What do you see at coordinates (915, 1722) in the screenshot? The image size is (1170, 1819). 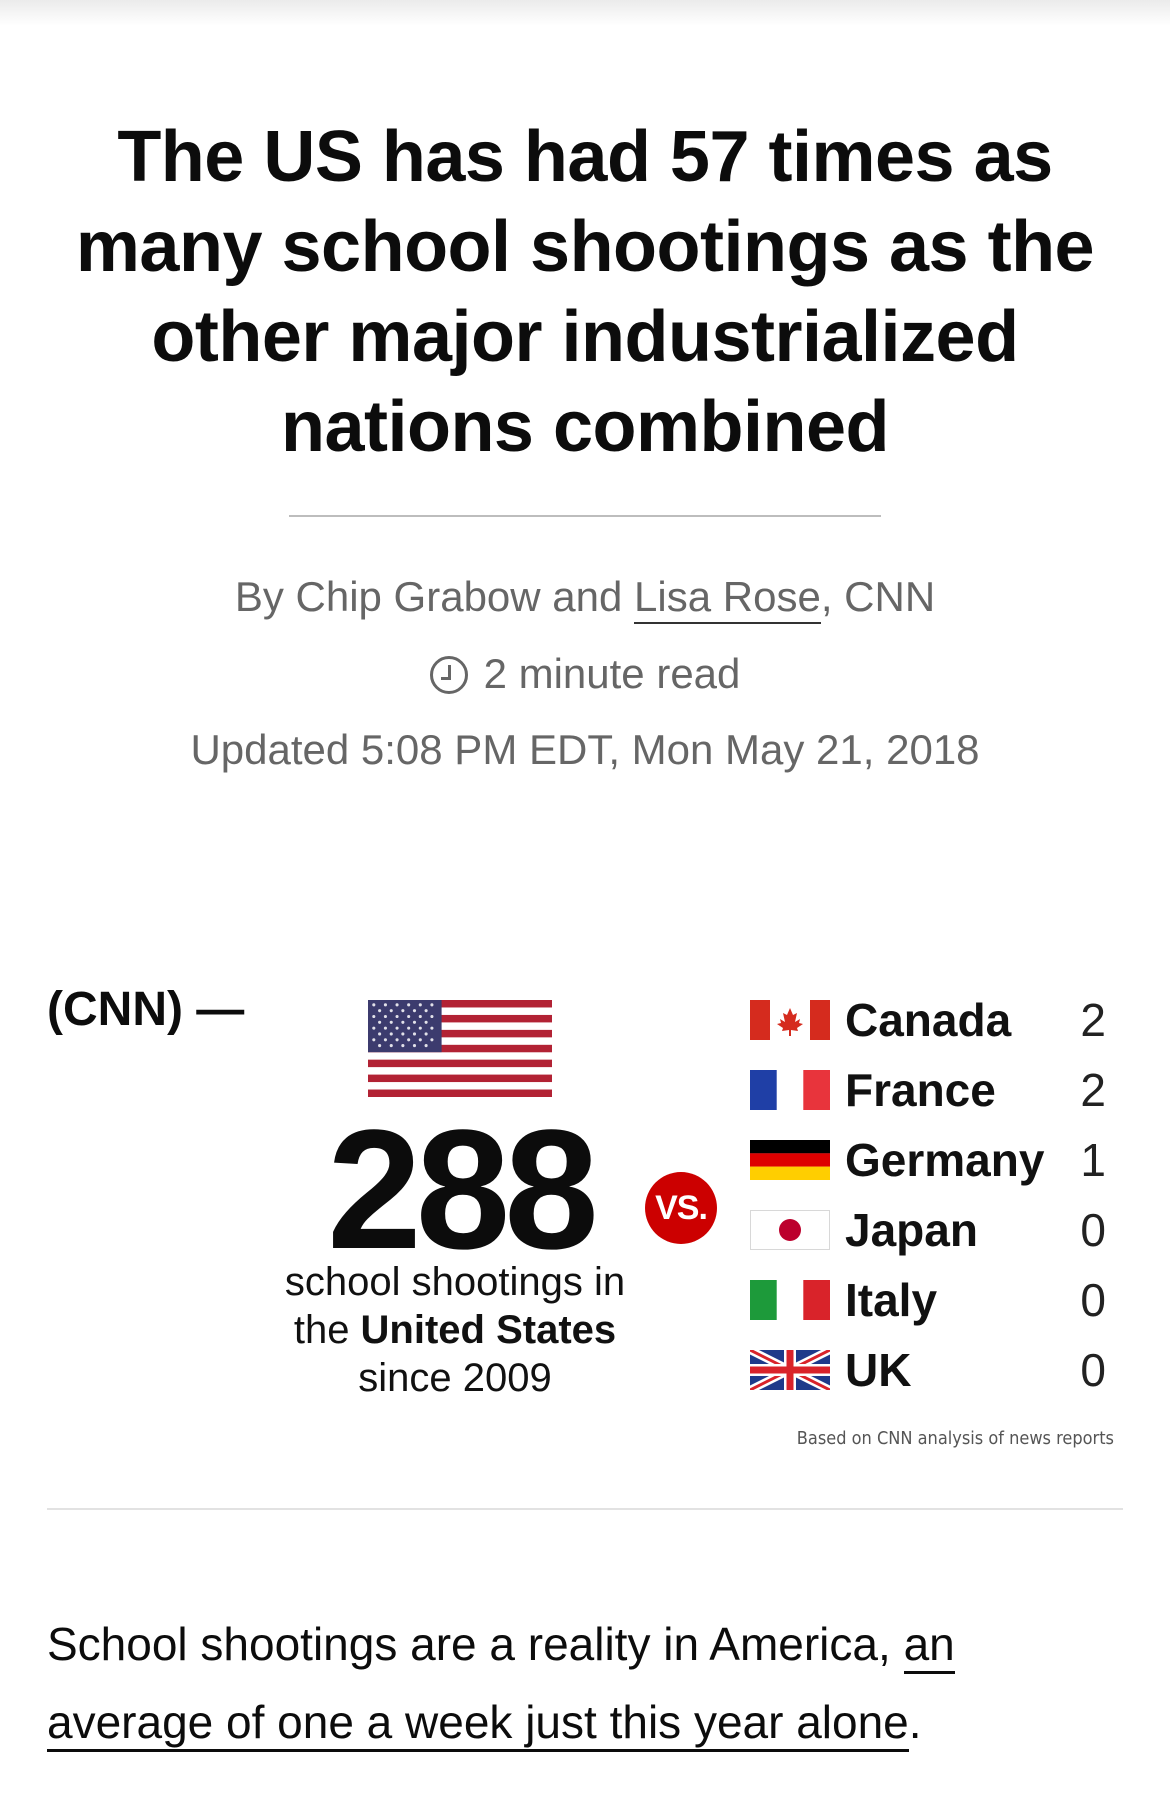 I see `paragraph-end: .` at bounding box center [915, 1722].